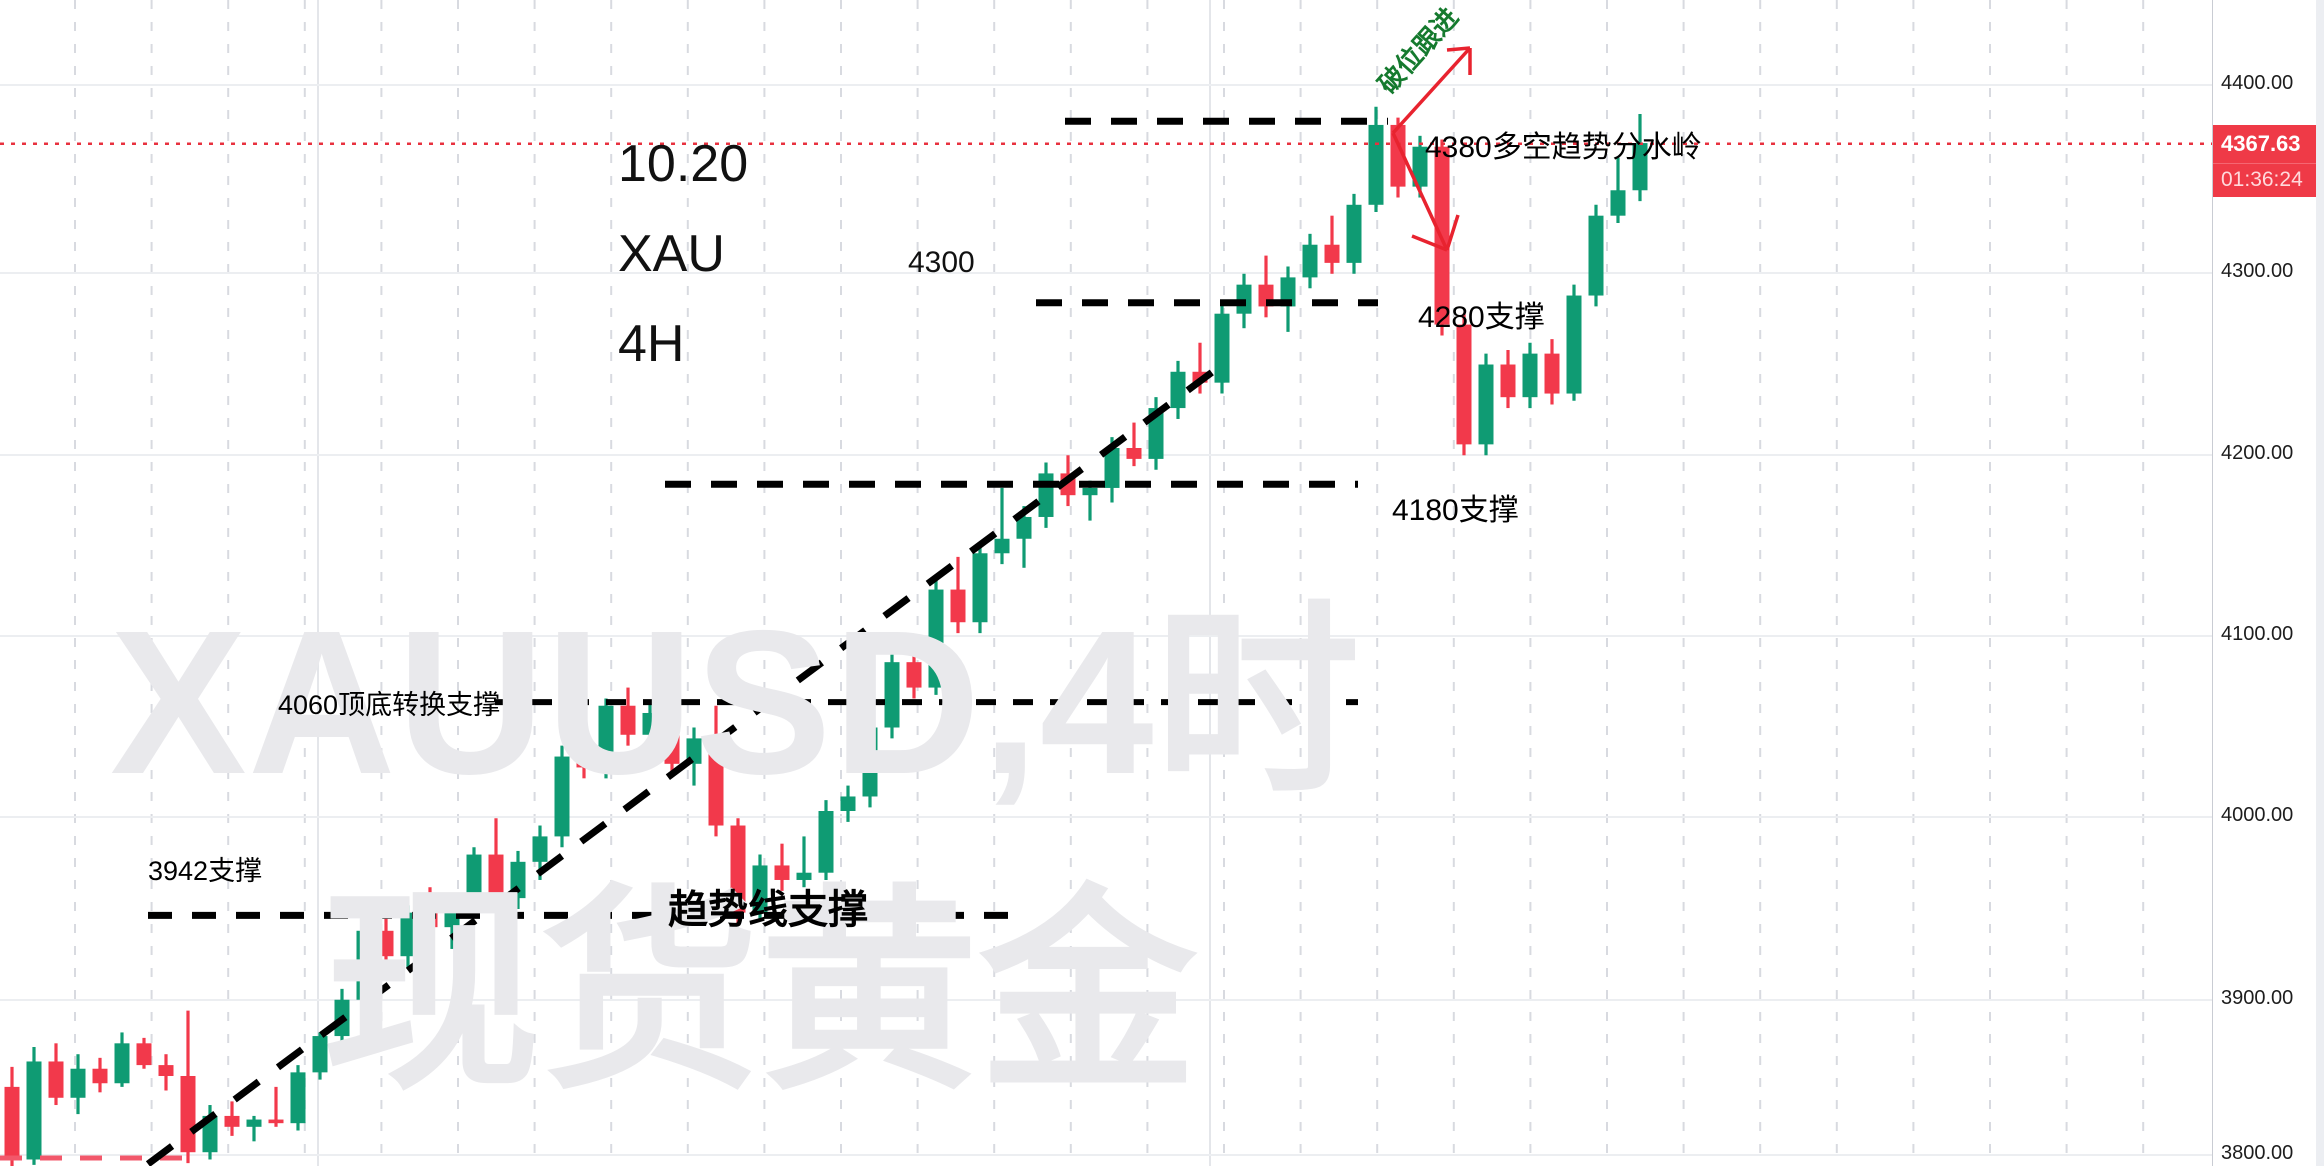 The image size is (2324, 1166). Describe the element at coordinates (671, 254) in the screenshot. I see `title-symbol: XAU` at that location.